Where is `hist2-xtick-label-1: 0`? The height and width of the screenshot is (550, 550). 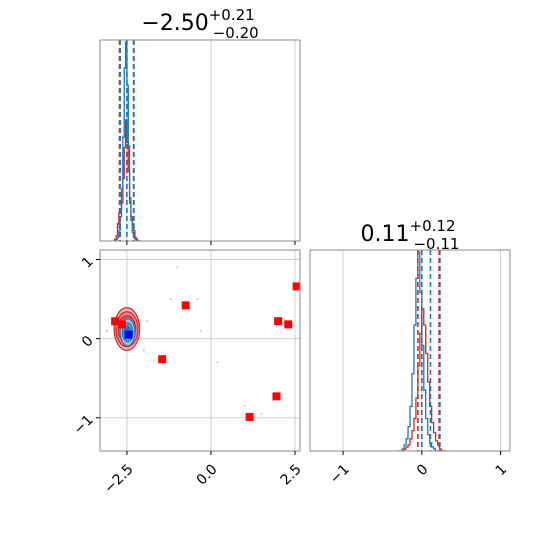
hist2-xtick-label-1: 0 is located at coordinates (423, 470).